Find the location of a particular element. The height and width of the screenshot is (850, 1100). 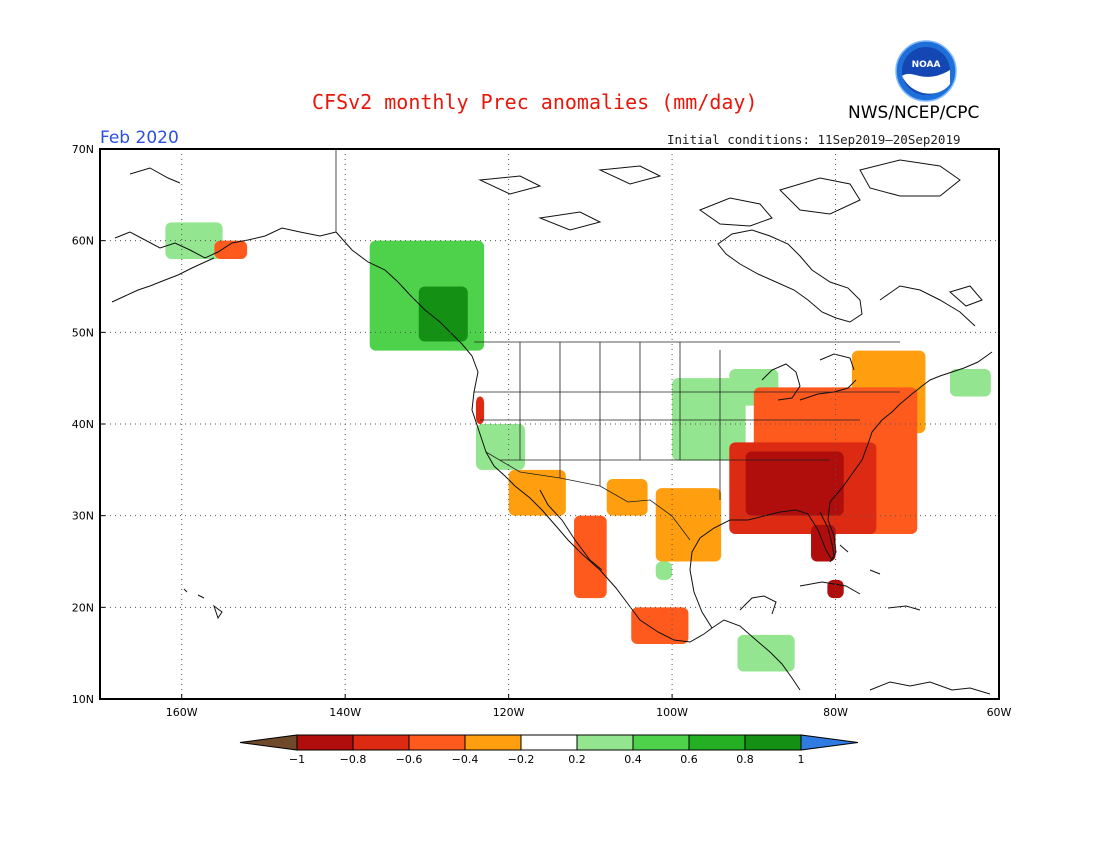

southeast-us-dry is located at coordinates (794, 483).